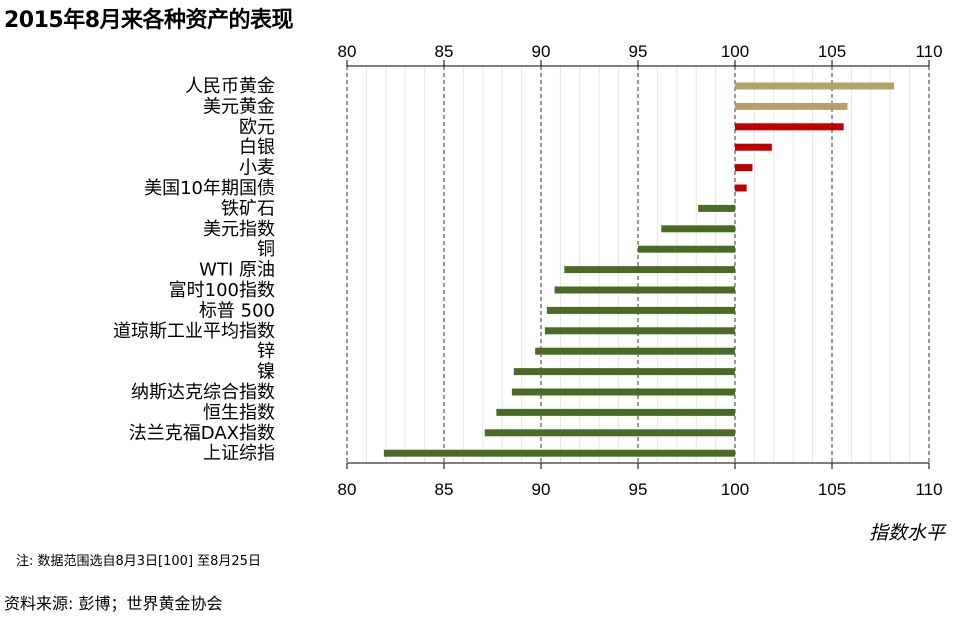 The height and width of the screenshot is (619, 957). Describe the element at coordinates (444, 51) in the screenshot. I see `top-tick-label: 85` at that location.